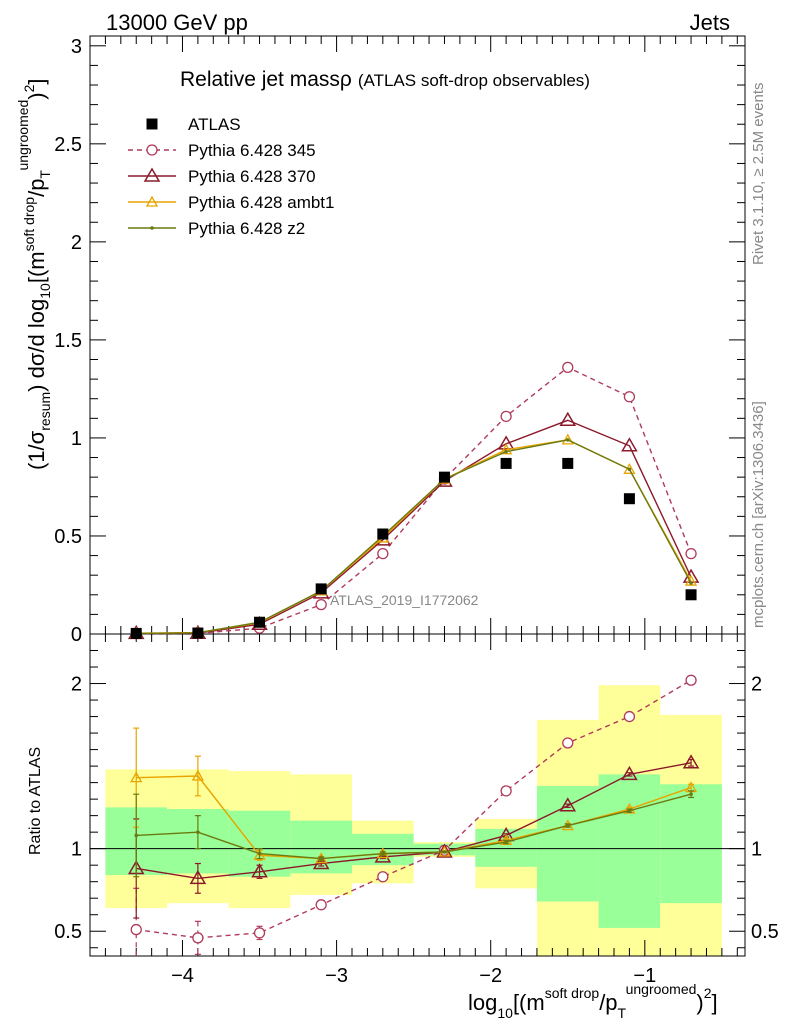 This screenshot has height=1024, width=786. I want to click on x-tick-label: −3, so click(336, 976).